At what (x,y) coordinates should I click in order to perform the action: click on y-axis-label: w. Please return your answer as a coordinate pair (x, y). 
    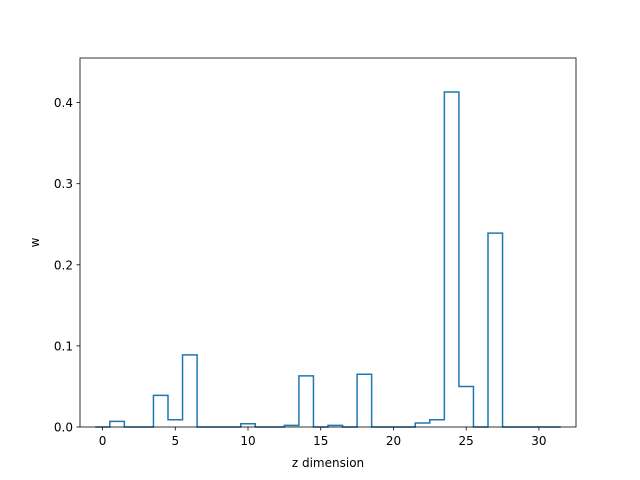
    Looking at the image, I should click on (35, 242).